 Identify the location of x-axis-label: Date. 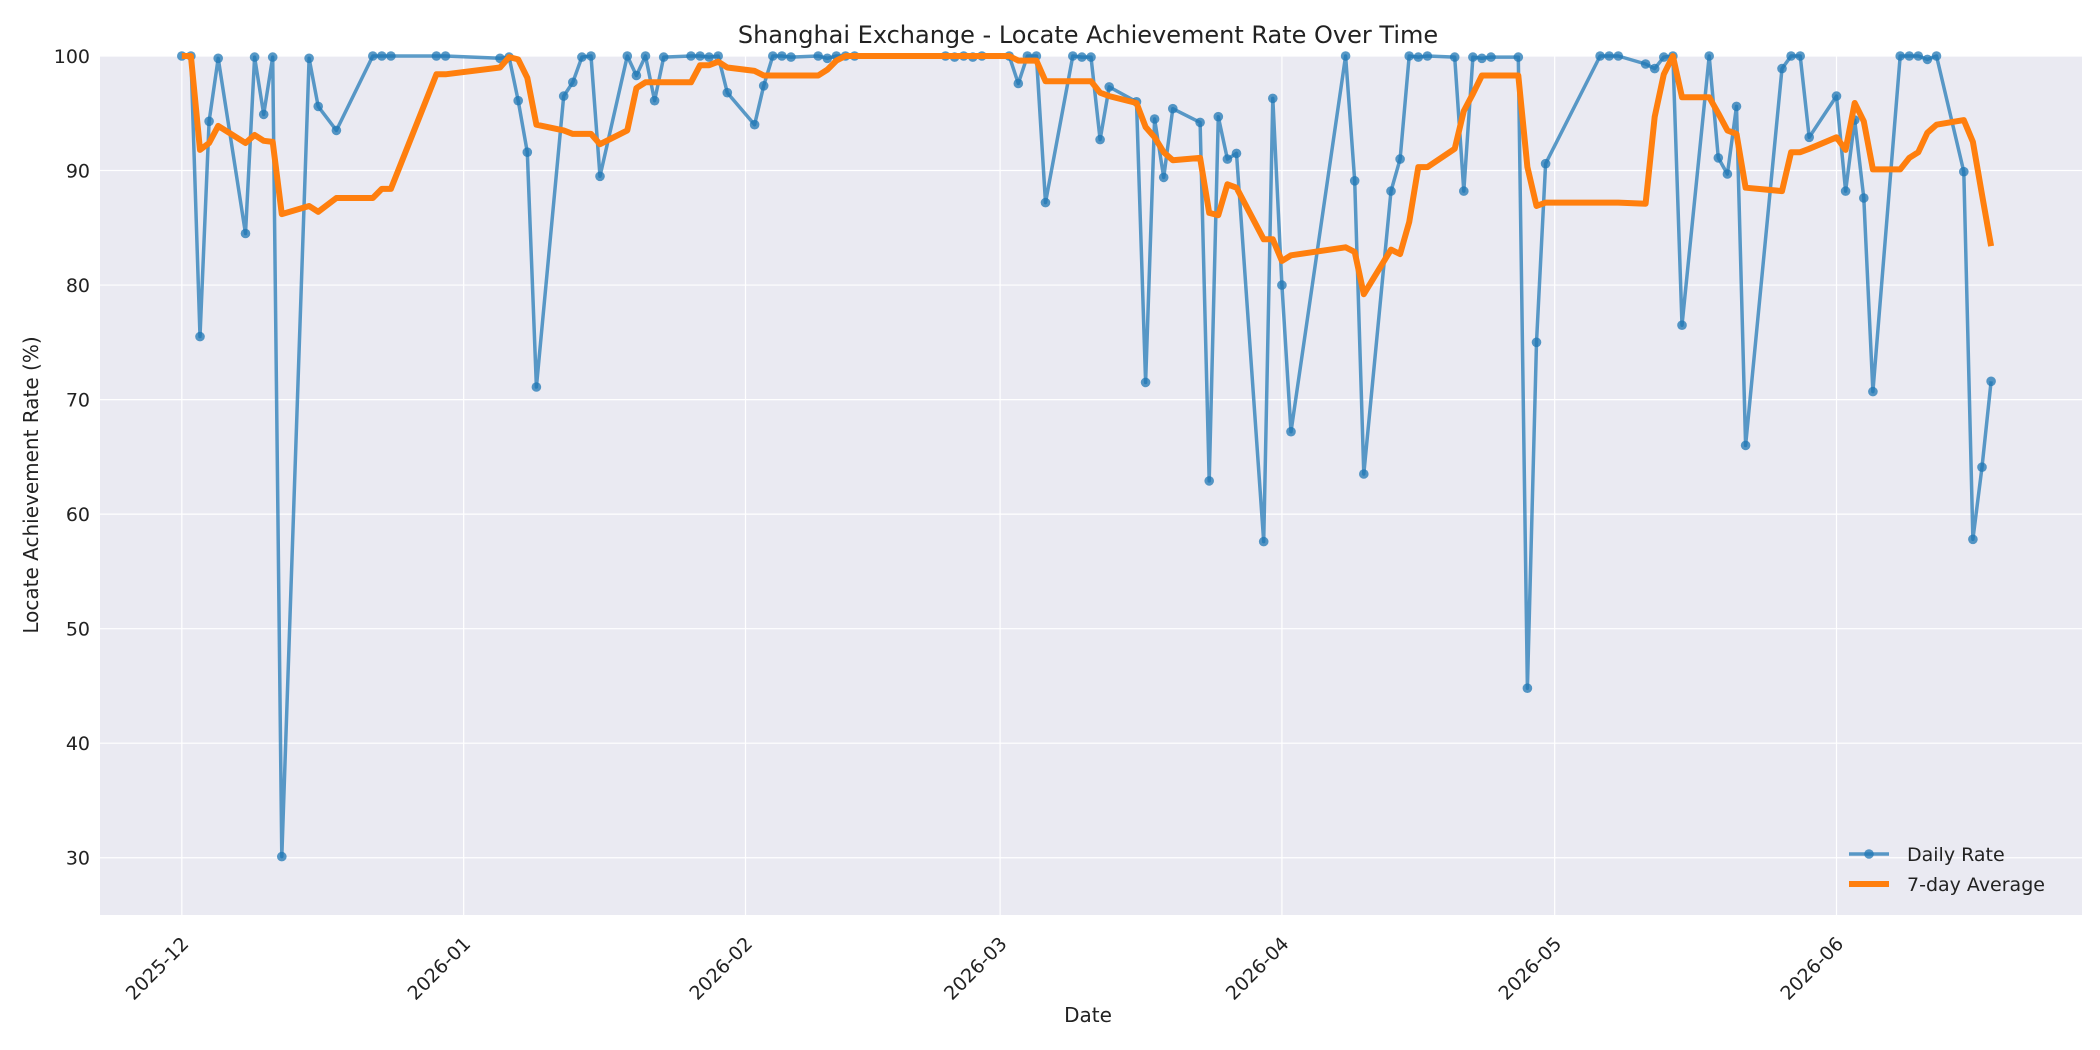
(1088, 1015).